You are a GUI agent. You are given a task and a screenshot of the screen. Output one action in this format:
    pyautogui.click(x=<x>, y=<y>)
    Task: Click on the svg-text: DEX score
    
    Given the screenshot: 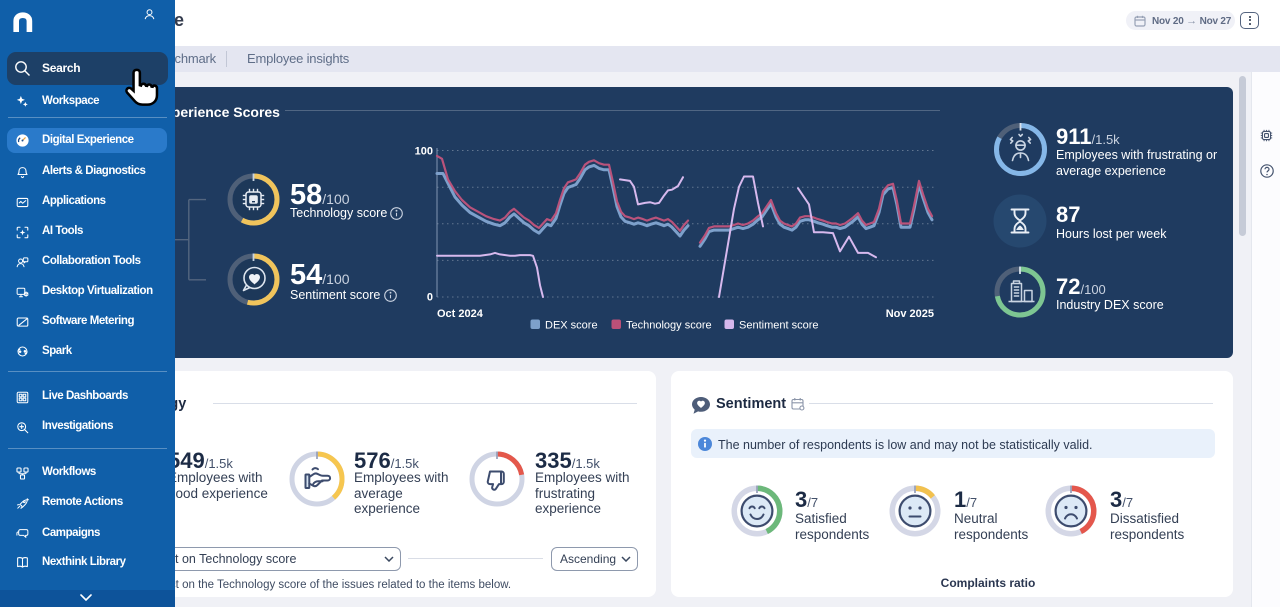 What is the action you would take?
    pyautogui.click(x=571, y=326)
    